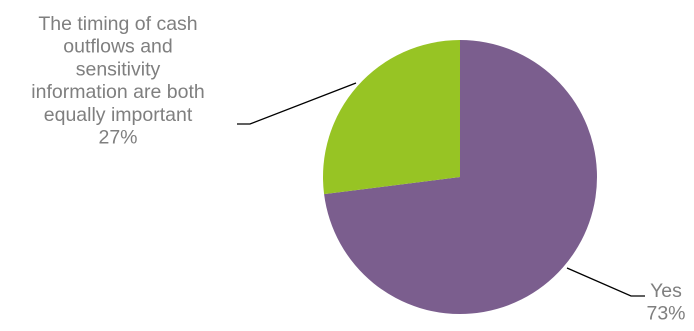 This screenshot has height=331, width=694. I want to click on data-label-yes: Yes 73%, so click(665, 302).